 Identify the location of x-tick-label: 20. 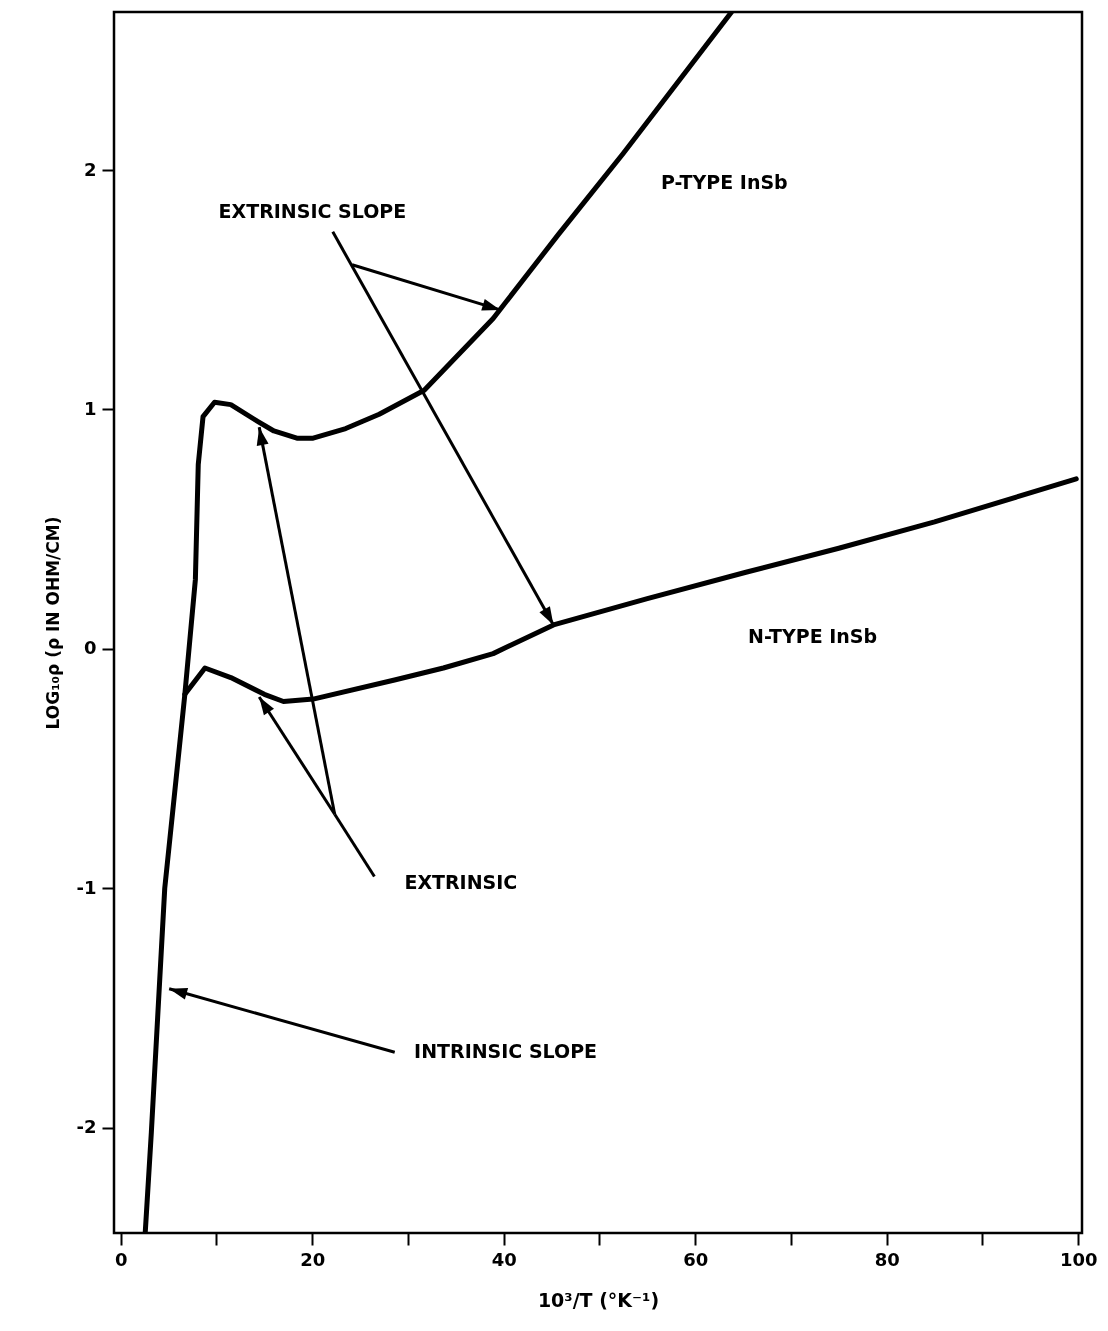
(313, 1259).